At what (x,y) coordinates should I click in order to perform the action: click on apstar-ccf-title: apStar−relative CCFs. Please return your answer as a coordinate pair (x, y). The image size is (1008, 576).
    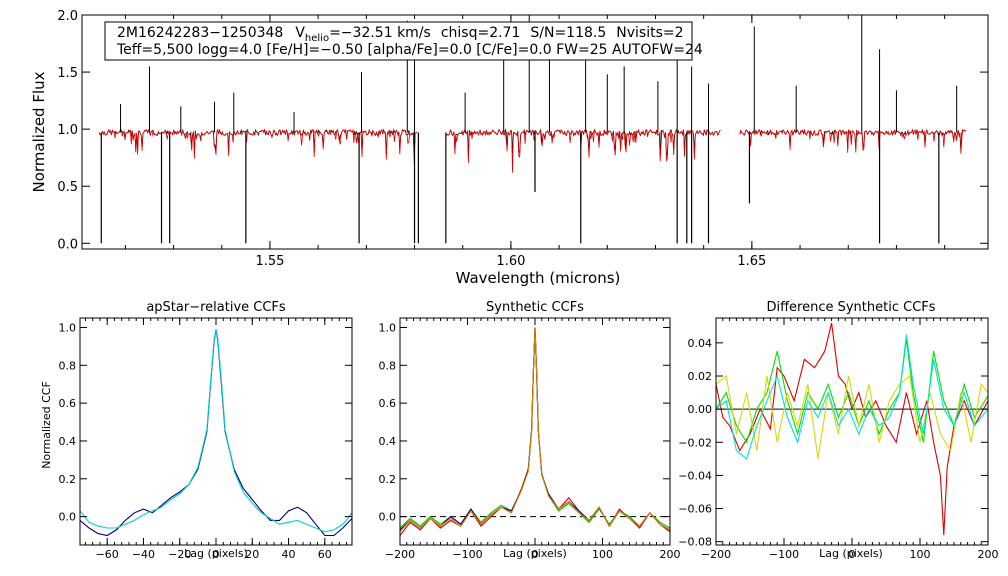
    Looking at the image, I should click on (216, 307).